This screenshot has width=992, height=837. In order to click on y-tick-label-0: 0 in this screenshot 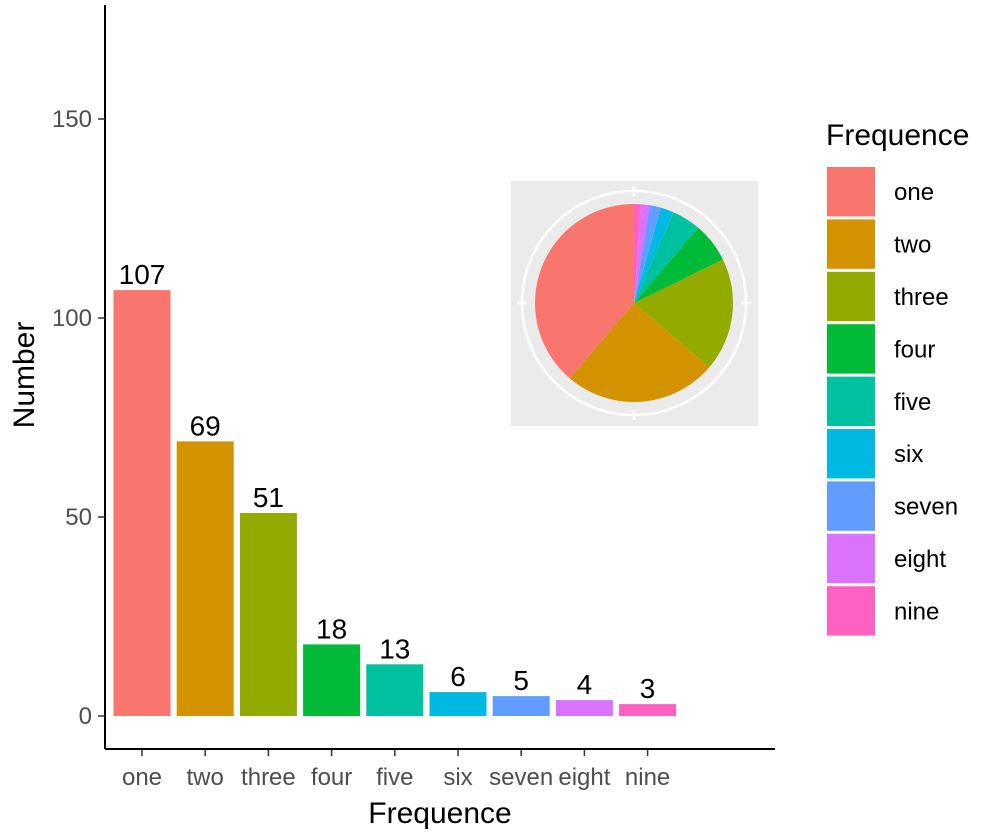, I will do `click(85, 716)`.